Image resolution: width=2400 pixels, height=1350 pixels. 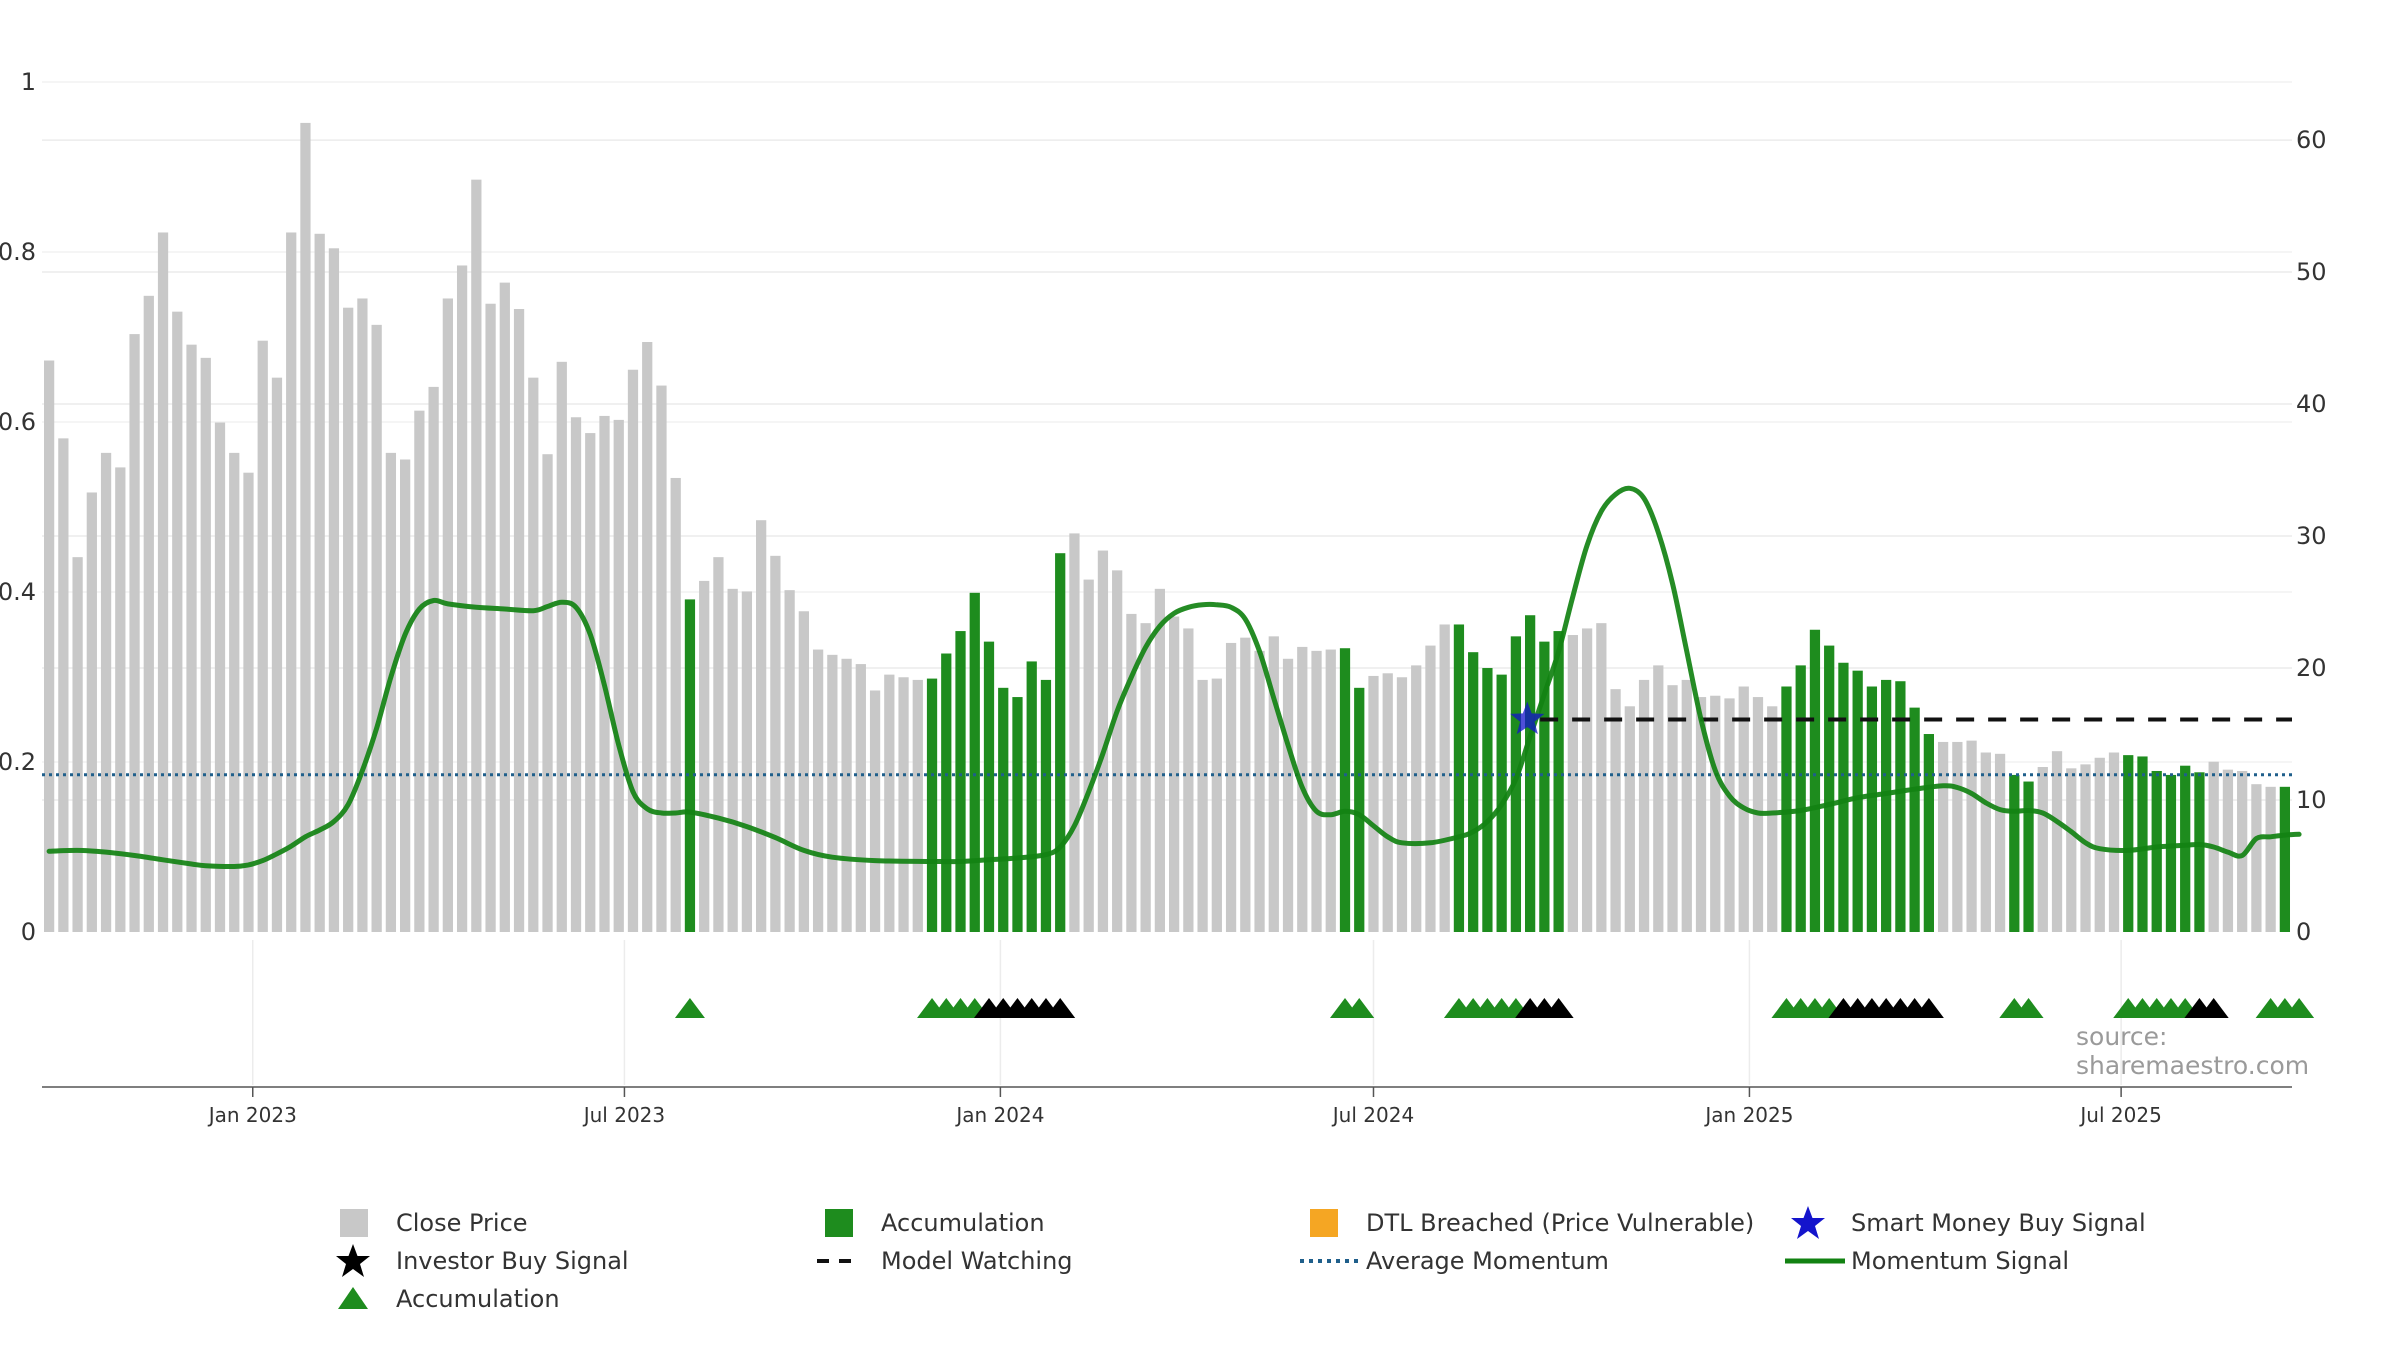 What do you see at coordinates (944, 1261) in the screenshot?
I see `legend-item-model-watching: Model Watching` at bounding box center [944, 1261].